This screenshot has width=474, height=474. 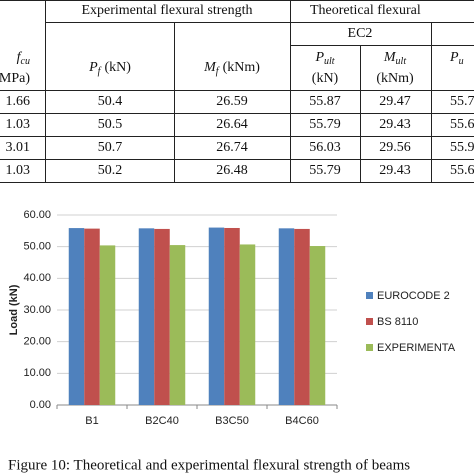 What do you see at coordinates (14, 309) in the screenshot?
I see `y-axis-label: Load (kN)` at bounding box center [14, 309].